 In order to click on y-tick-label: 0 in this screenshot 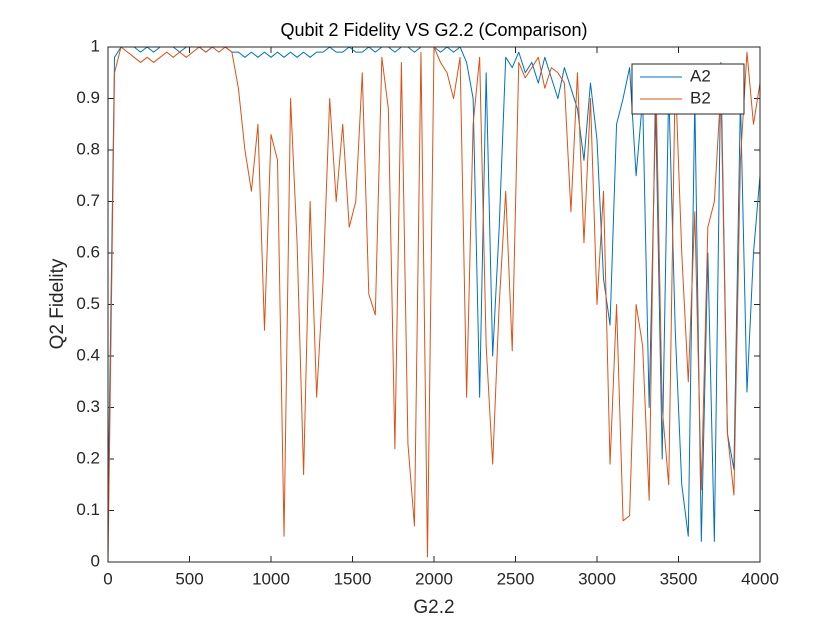, I will do `click(95, 560)`.